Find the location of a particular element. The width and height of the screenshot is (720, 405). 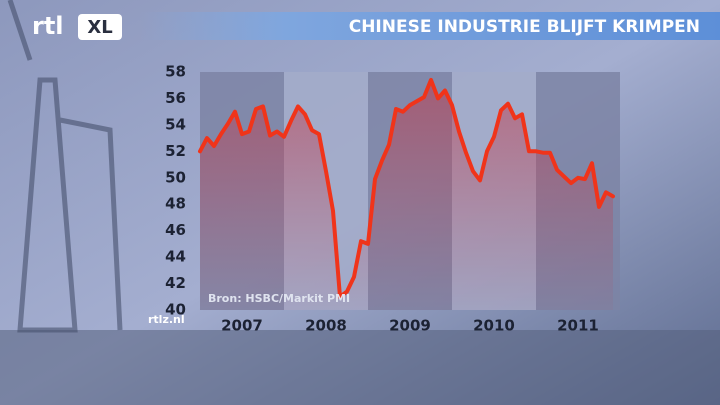

x-tick-label: 2011 is located at coordinates (578, 326).